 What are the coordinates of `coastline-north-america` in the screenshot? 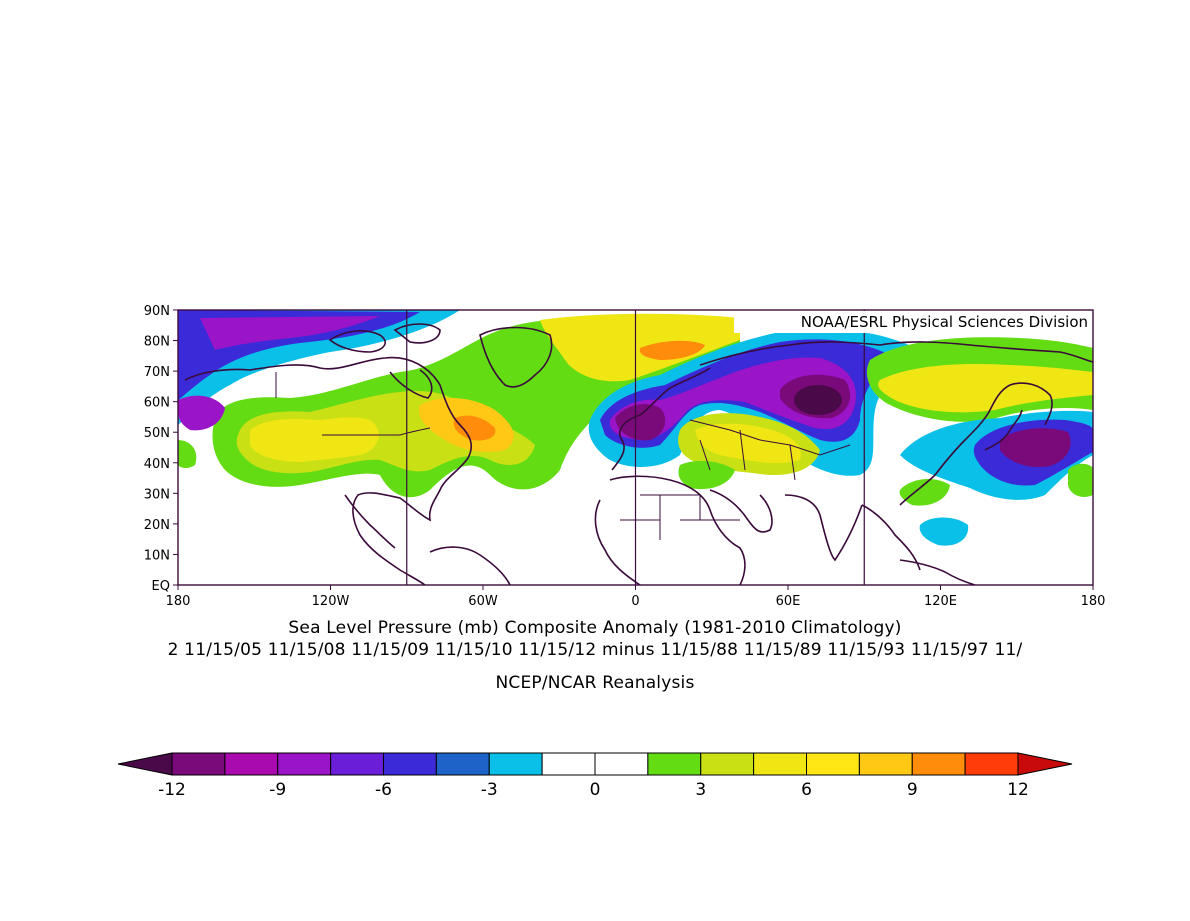 It's located at (328, 470).